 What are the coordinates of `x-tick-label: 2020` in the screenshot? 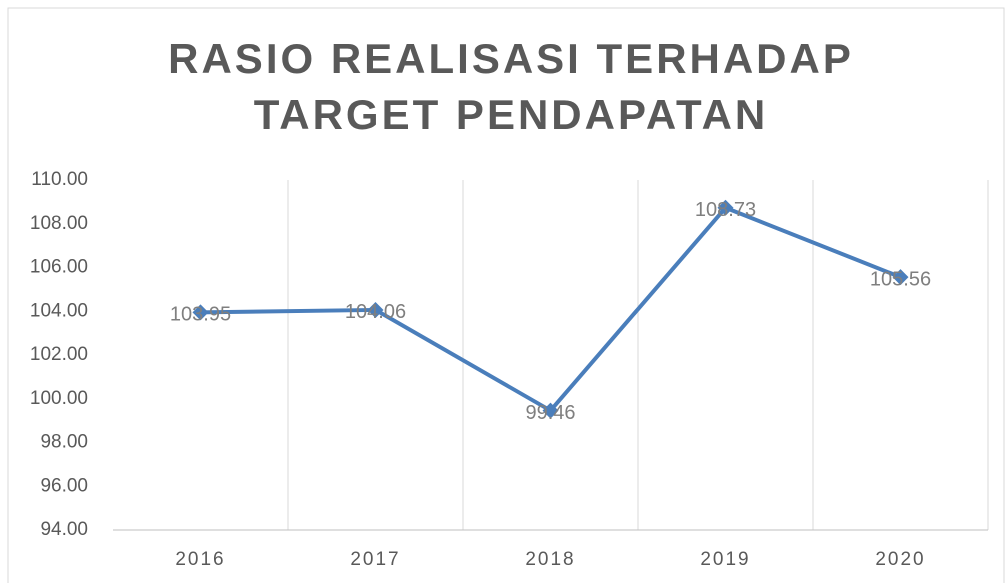 It's located at (900, 559).